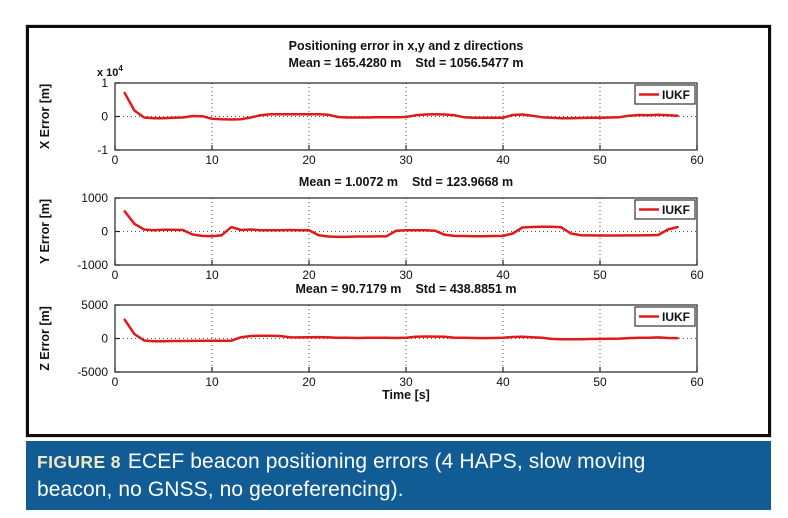 This screenshot has width=788, height=518. What do you see at coordinates (405, 289) in the screenshot?
I see `plot-stats: Mean = 90.7179 m Std = 438.8851 m` at bounding box center [405, 289].